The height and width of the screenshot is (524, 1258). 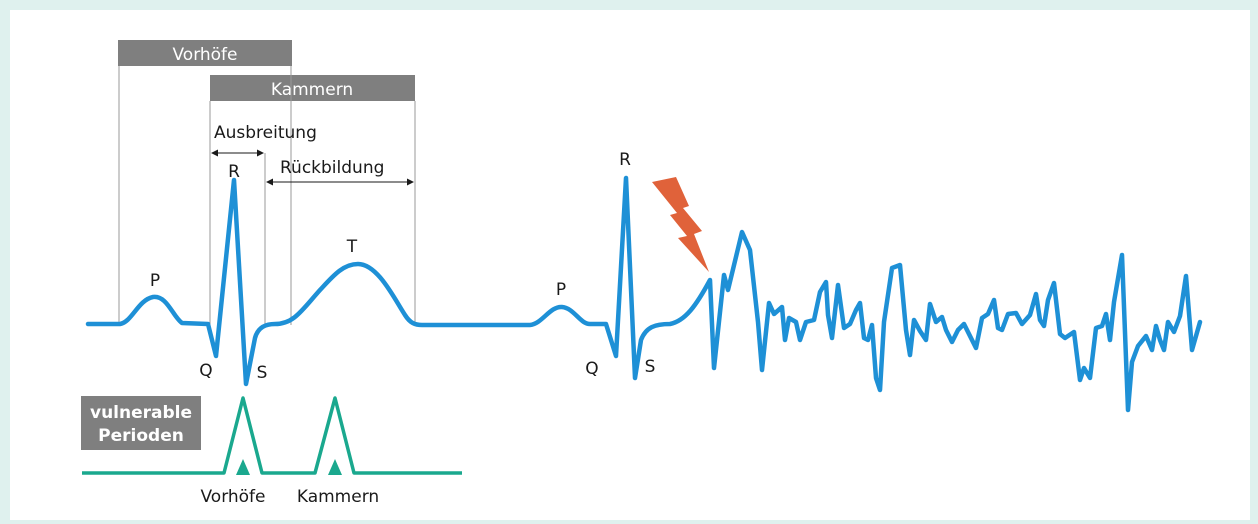 I want to click on beat1-r-label: R, so click(x=234, y=172).